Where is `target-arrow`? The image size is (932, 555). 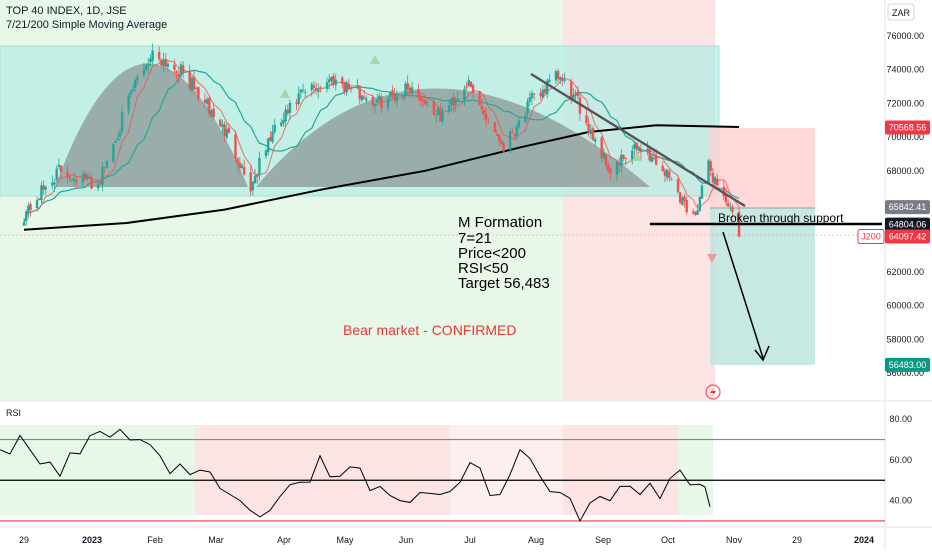 target-arrow is located at coordinates (743, 295).